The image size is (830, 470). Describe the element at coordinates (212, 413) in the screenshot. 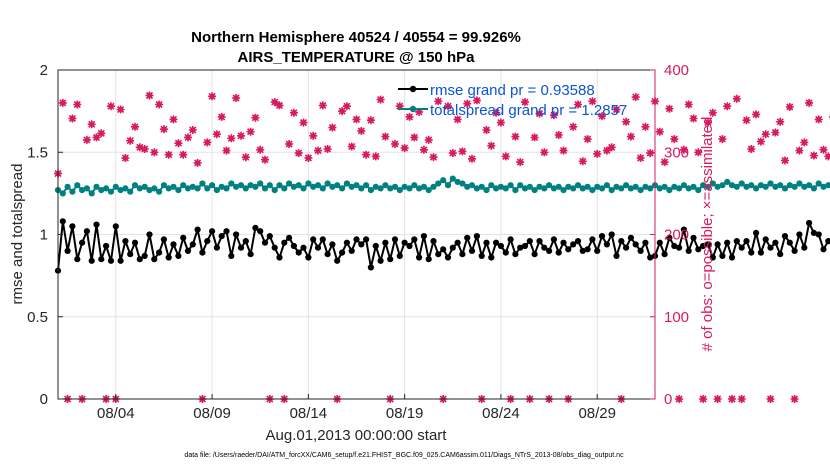

I see `x-tick-label: 08/09` at that location.